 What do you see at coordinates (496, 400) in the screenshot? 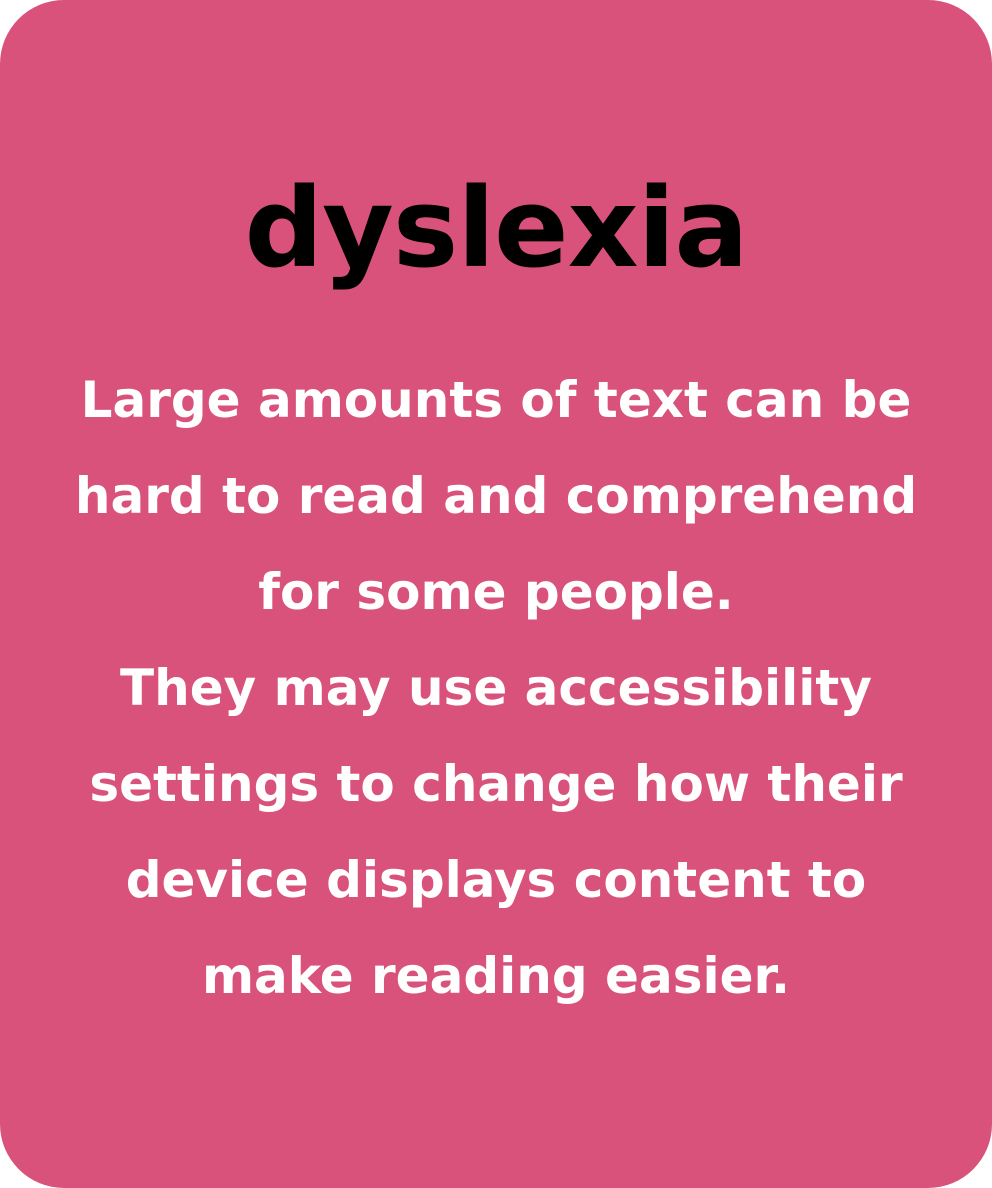
I see `description-line: Large amounts of text can be` at bounding box center [496, 400].